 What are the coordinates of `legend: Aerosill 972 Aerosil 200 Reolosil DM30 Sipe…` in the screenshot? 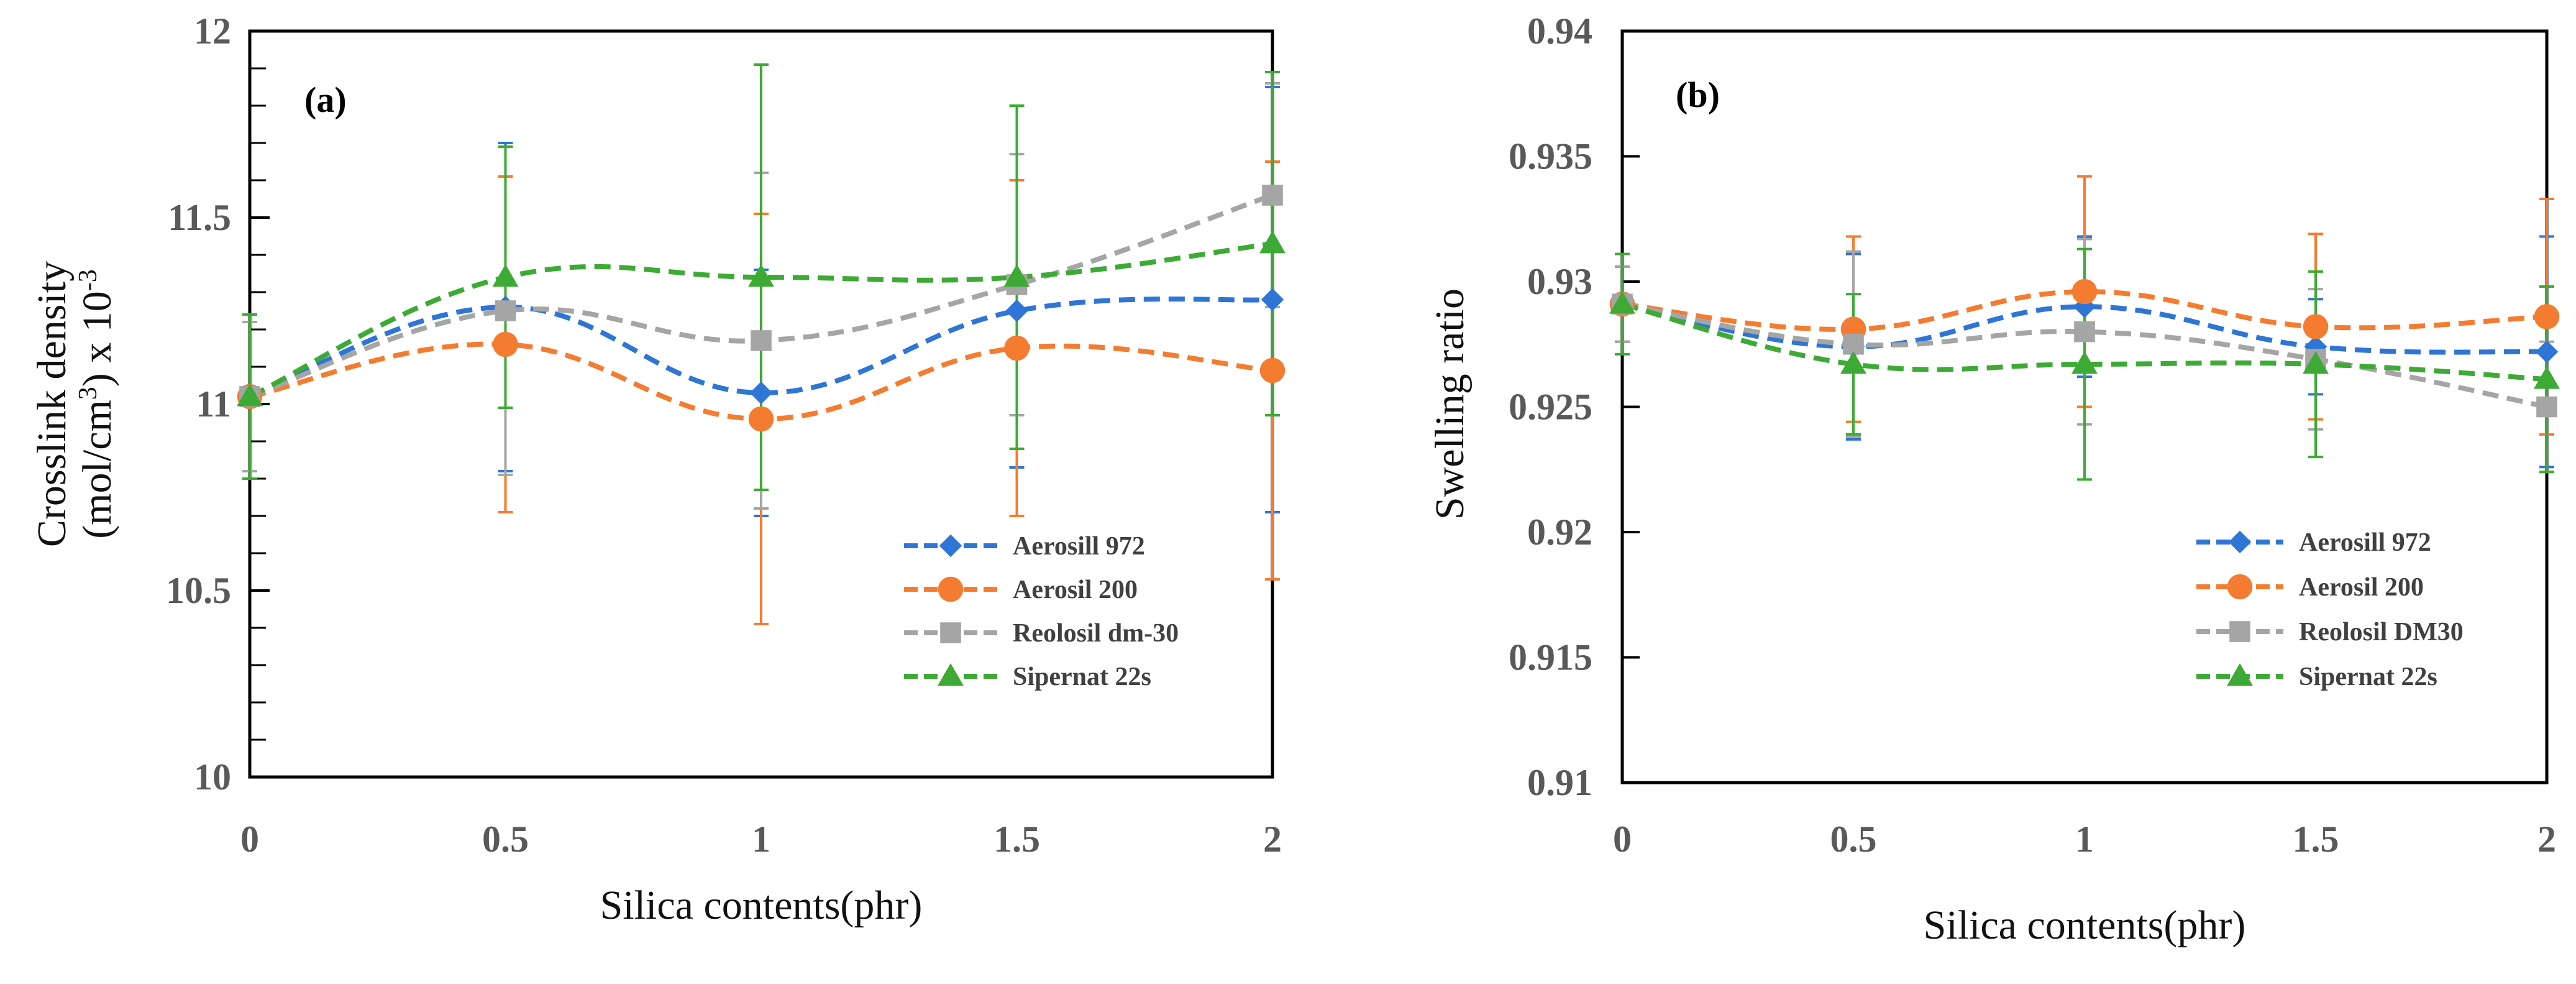 It's located at (2330, 609).